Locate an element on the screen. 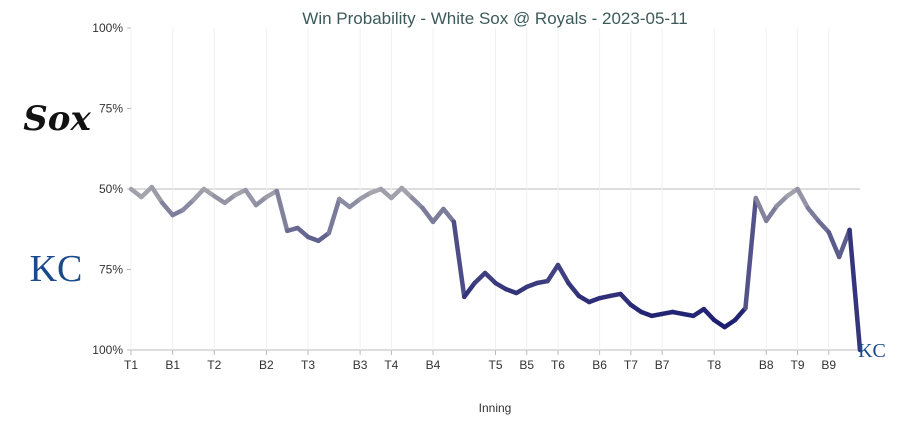  x-tick-label: B1 is located at coordinates (172, 365).